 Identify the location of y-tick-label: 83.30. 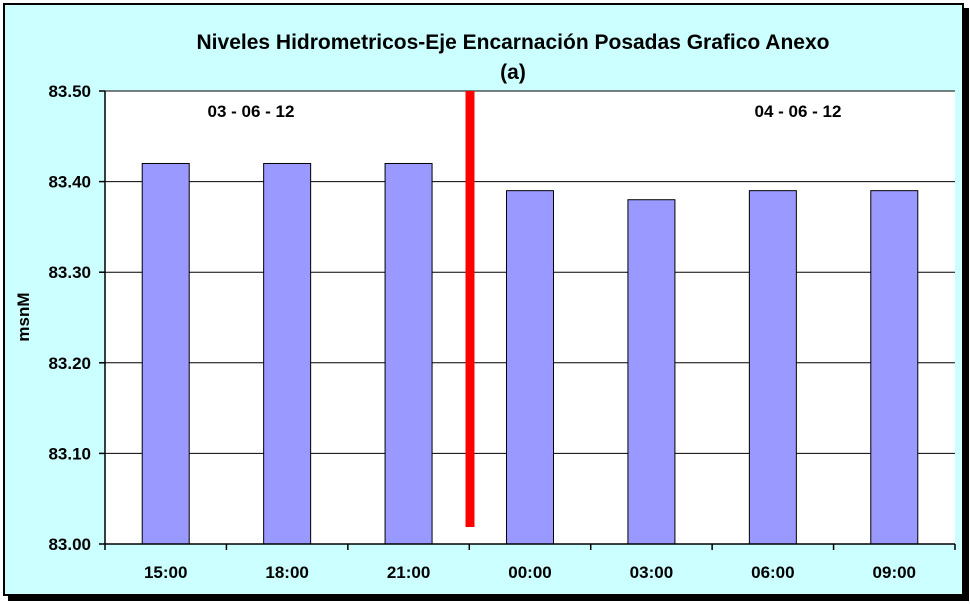
(69, 272).